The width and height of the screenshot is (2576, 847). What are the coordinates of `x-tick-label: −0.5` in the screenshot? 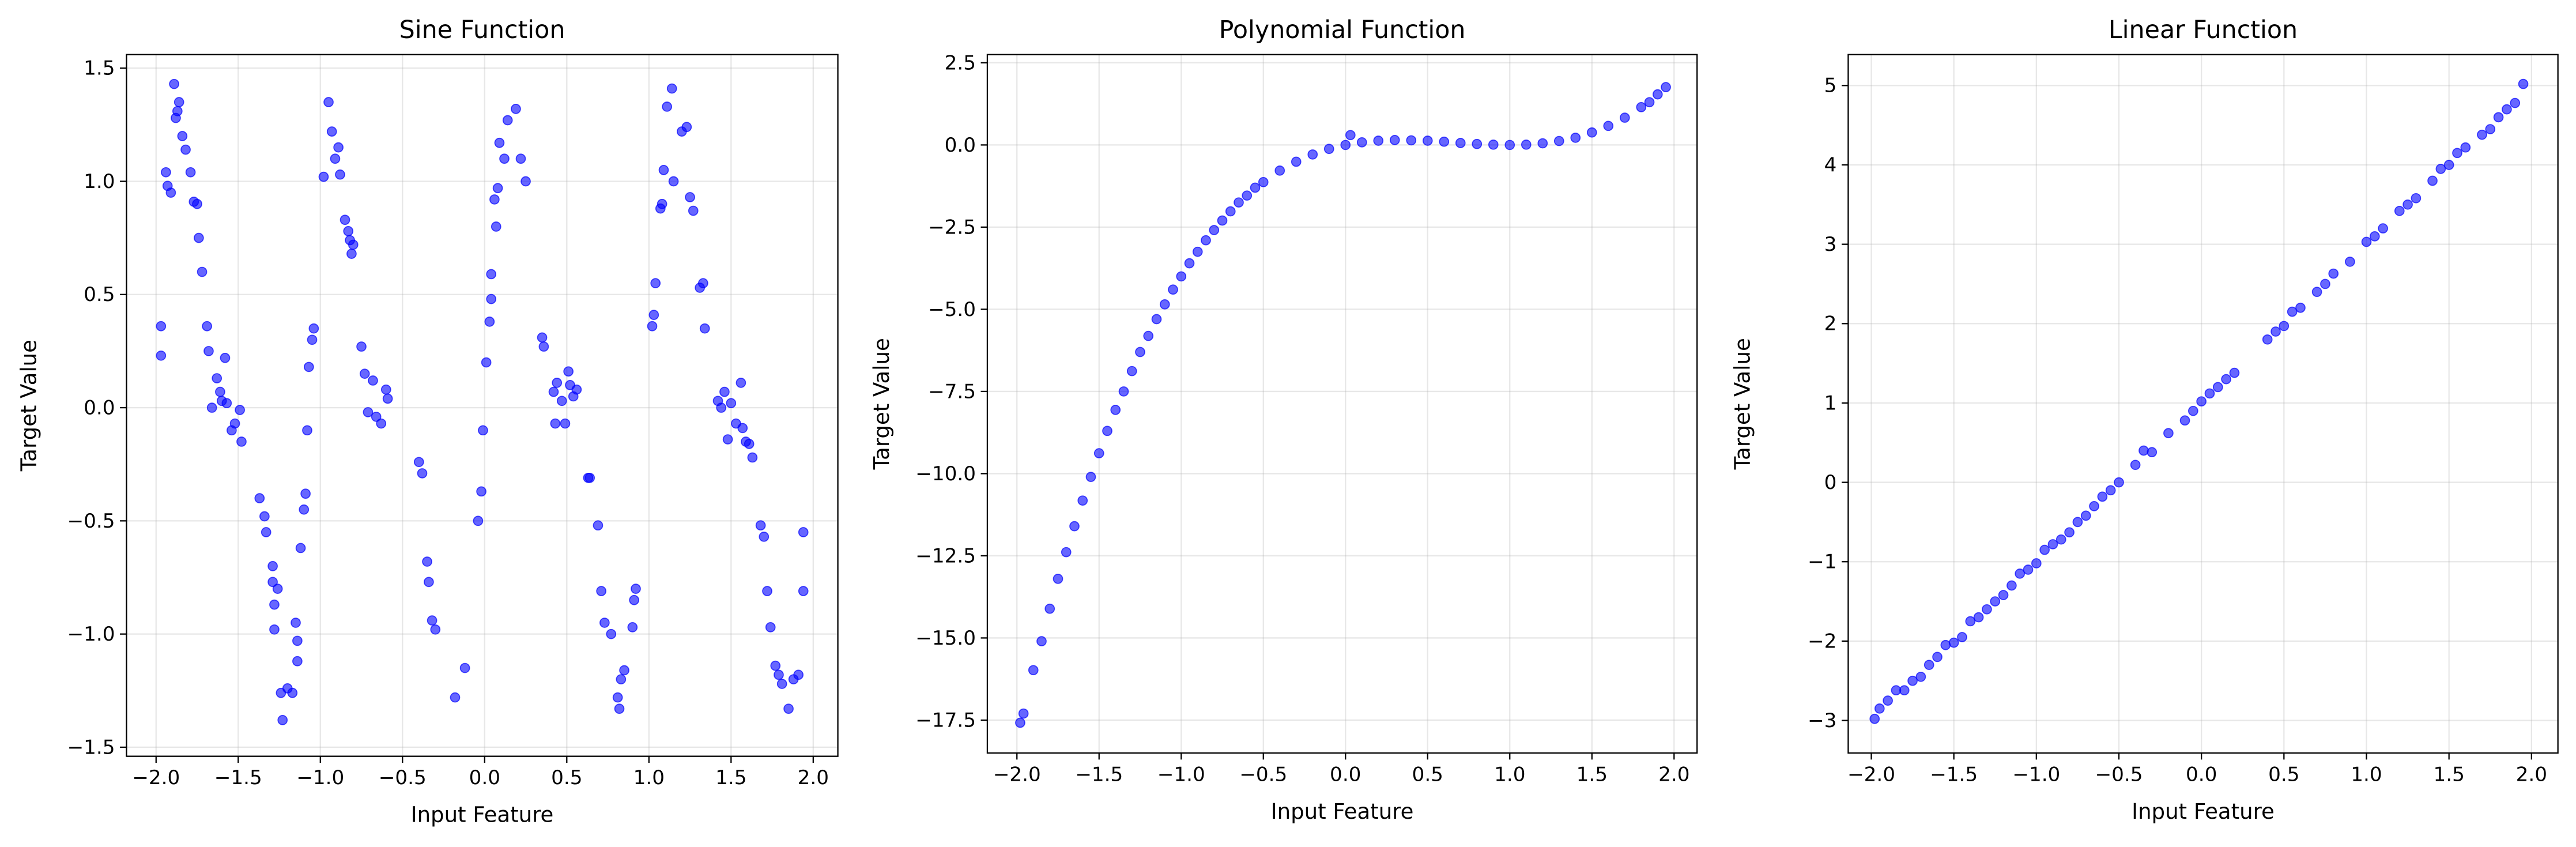 It's located at (2119, 774).